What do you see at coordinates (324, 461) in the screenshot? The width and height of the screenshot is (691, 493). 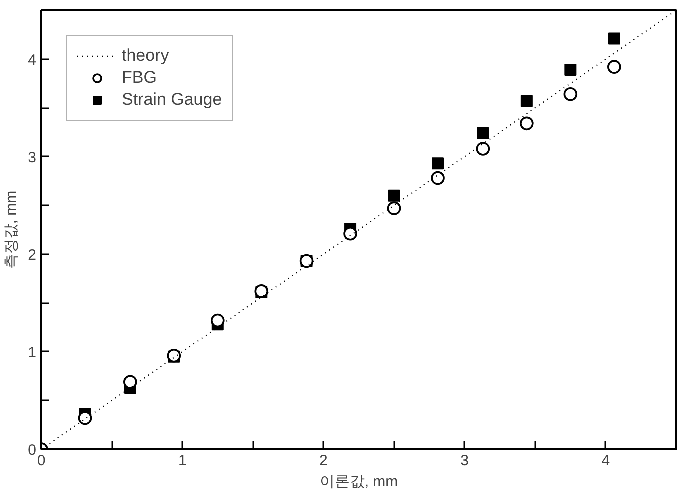 I see `x-tick-label: 2` at bounding box center [324, 461].